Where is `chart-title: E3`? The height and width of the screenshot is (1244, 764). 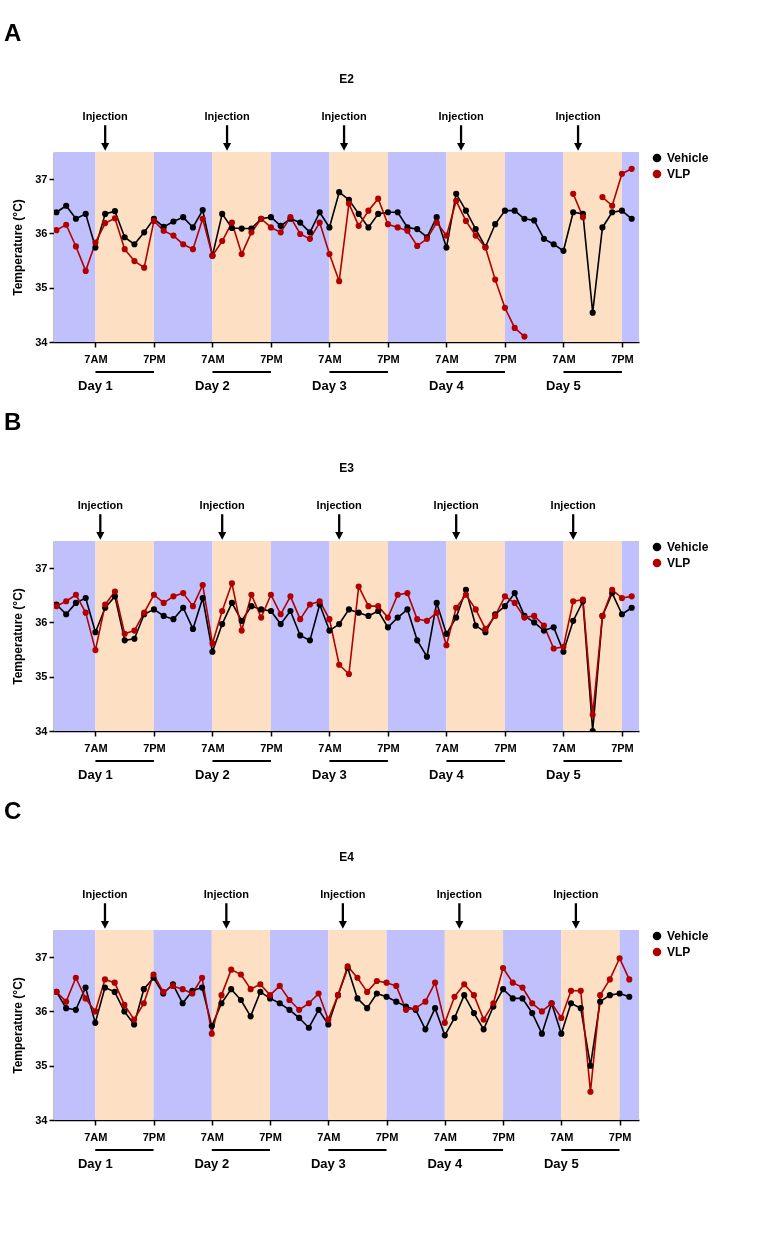
chart-title: E3 is located at coordinates (347, 468).